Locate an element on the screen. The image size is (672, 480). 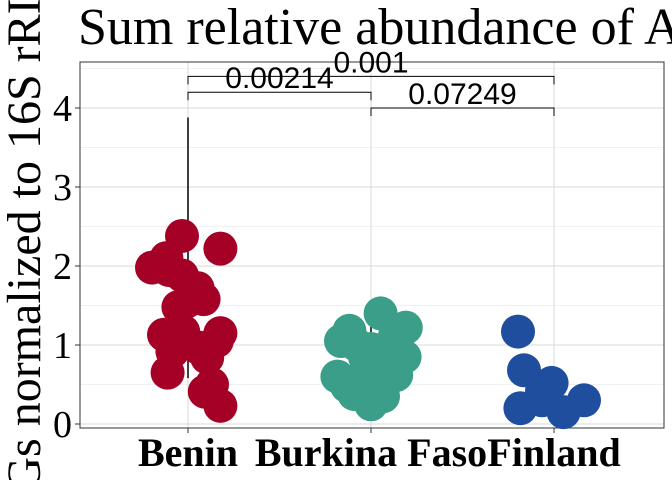
p-value-label: 0.00214 is located at coordinates (279, 78).